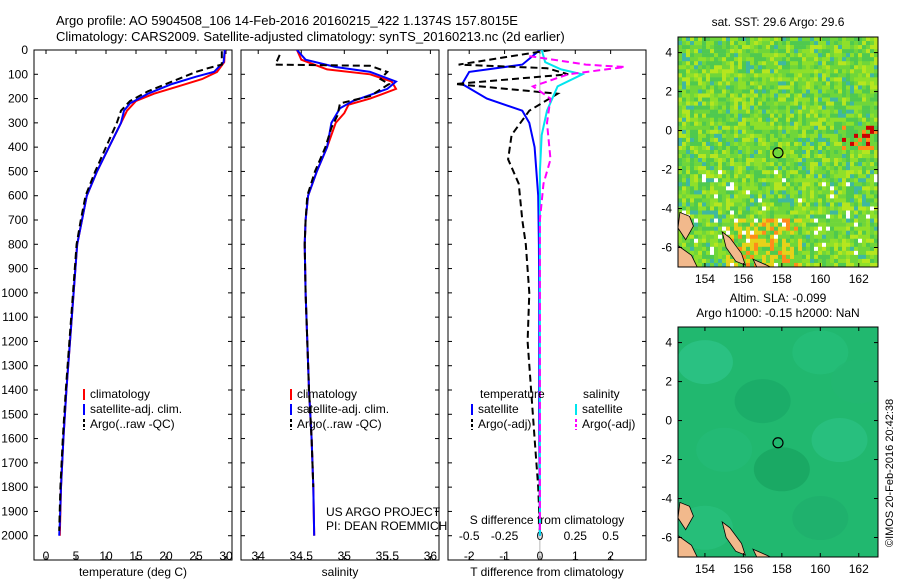  I want to click on x-tick-label: 34, so click(259, 556).